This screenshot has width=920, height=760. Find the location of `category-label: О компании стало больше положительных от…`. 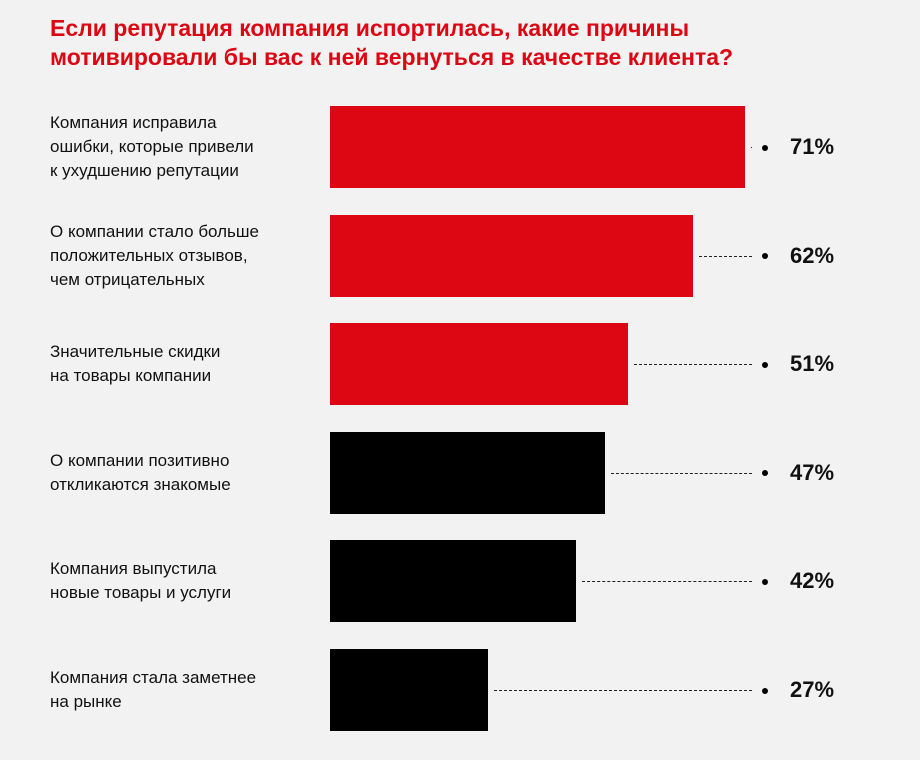

category-label: О компании стало больше положительных от… is located at coordinates (155, 255).